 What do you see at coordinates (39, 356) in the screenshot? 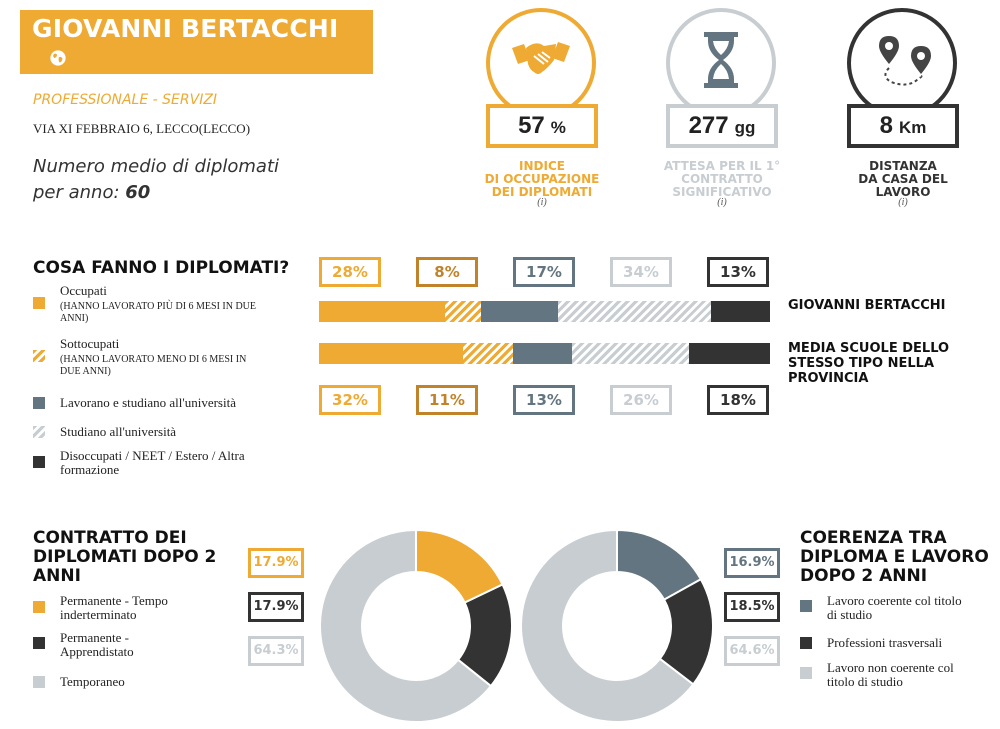
I see `legend-swatch-sottocupati` at bounding box center [39, 356].